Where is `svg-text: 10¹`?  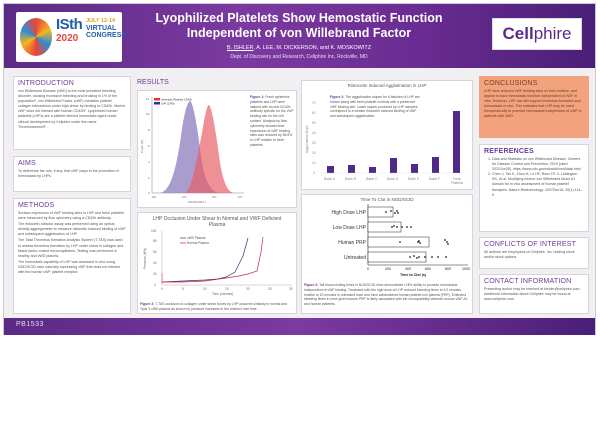 svg-text: 10¹ is located at coordinates (154, 197).